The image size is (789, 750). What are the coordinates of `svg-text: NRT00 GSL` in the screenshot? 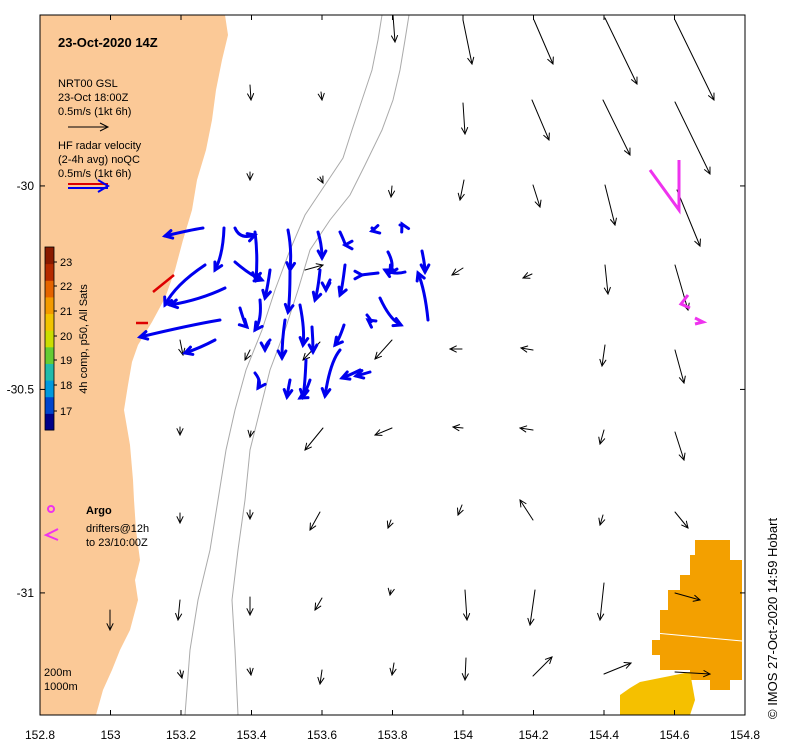 It's located at (88, 84).